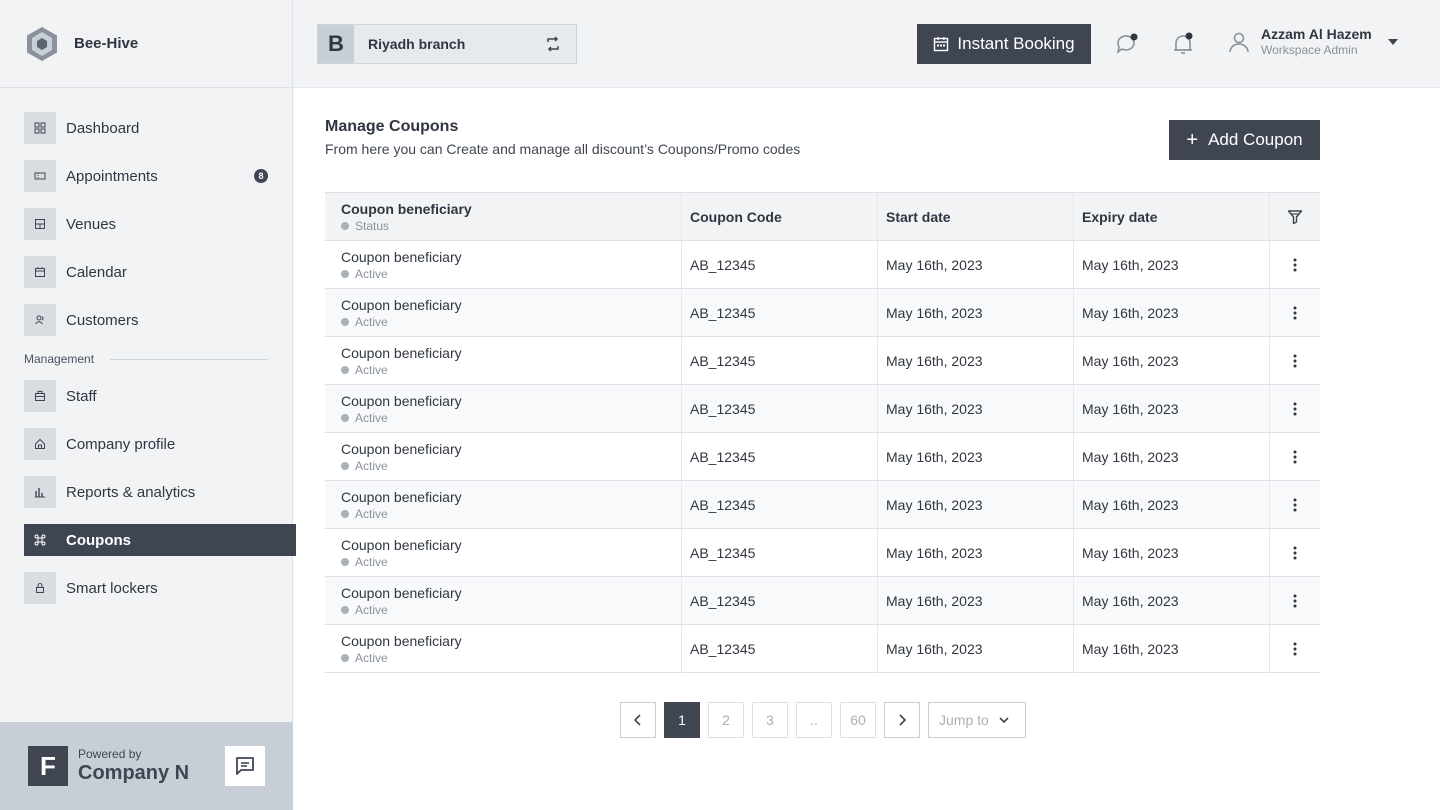 This screenshot has width=1440, height=810. I want to click on messages-button, so click(1127, 44).